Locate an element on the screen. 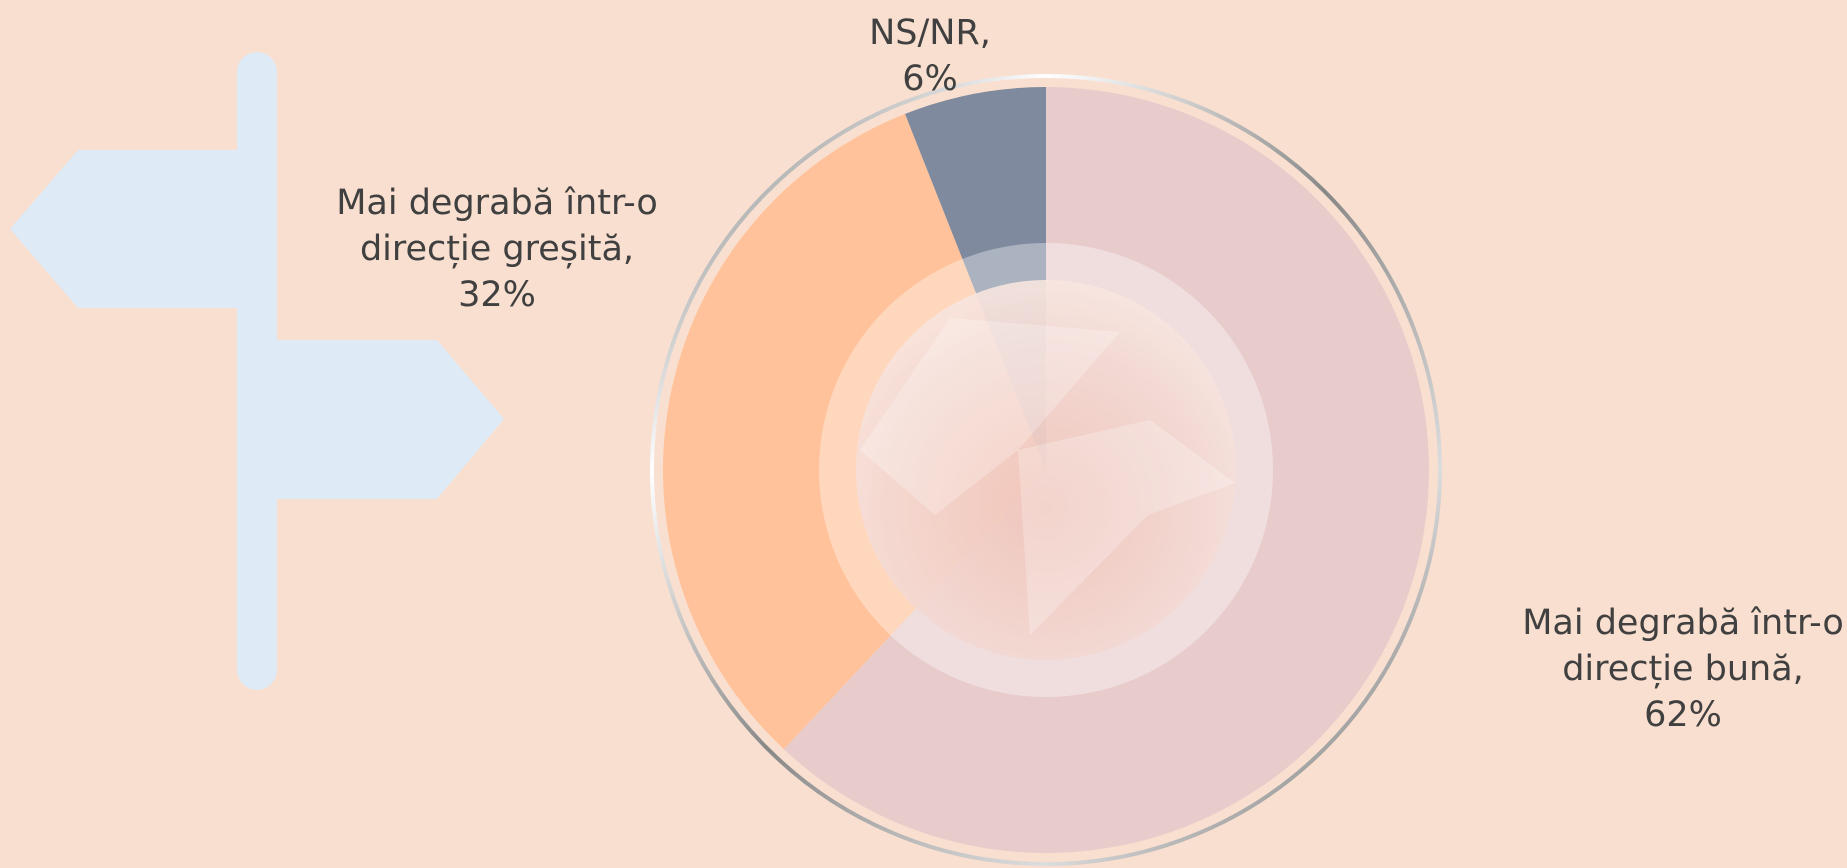 The height and width of the screenshot is (868, 1847). category-label: Mai degrabă într-o direcție bună, is located at coordinates (1683, 646).